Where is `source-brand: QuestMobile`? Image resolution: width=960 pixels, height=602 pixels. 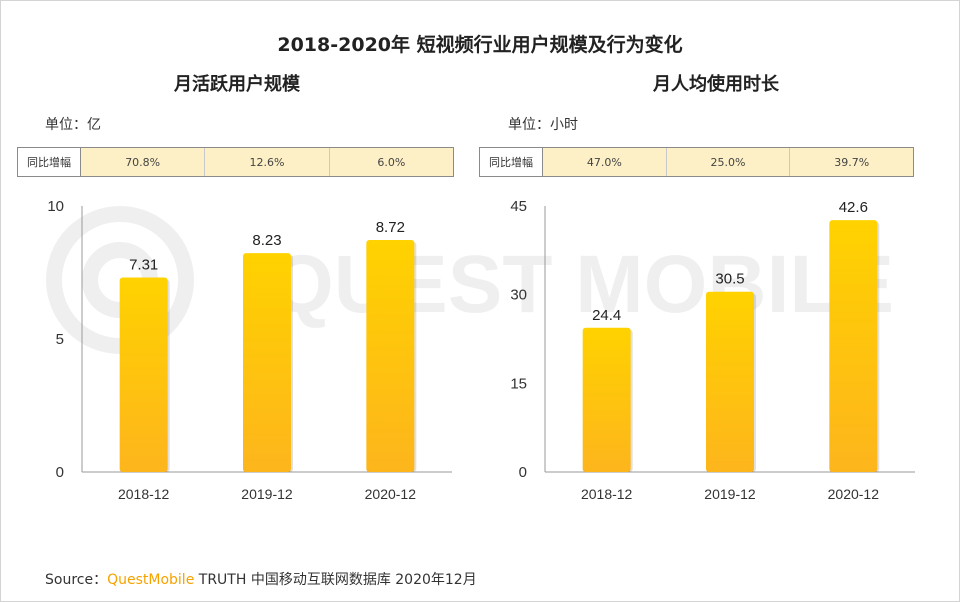 source-brand: QuestMobile is located at coordinates (151, 580).